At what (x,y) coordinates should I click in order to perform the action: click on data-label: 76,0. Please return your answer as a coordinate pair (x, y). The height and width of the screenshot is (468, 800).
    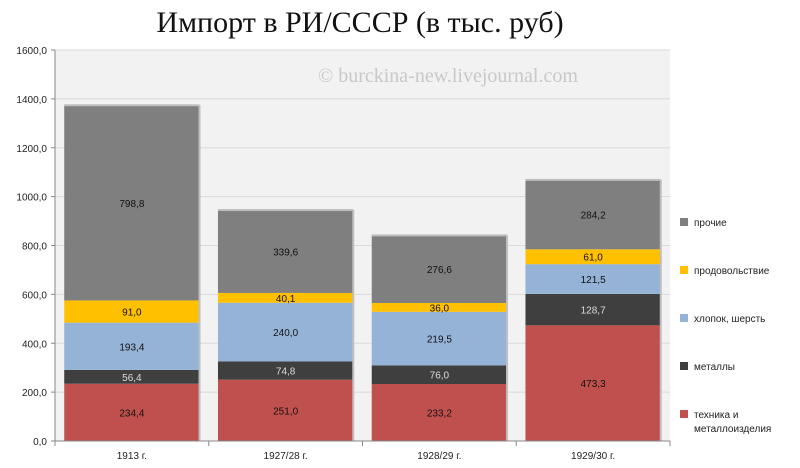
    Looking at the image, I should click on (440, 376).